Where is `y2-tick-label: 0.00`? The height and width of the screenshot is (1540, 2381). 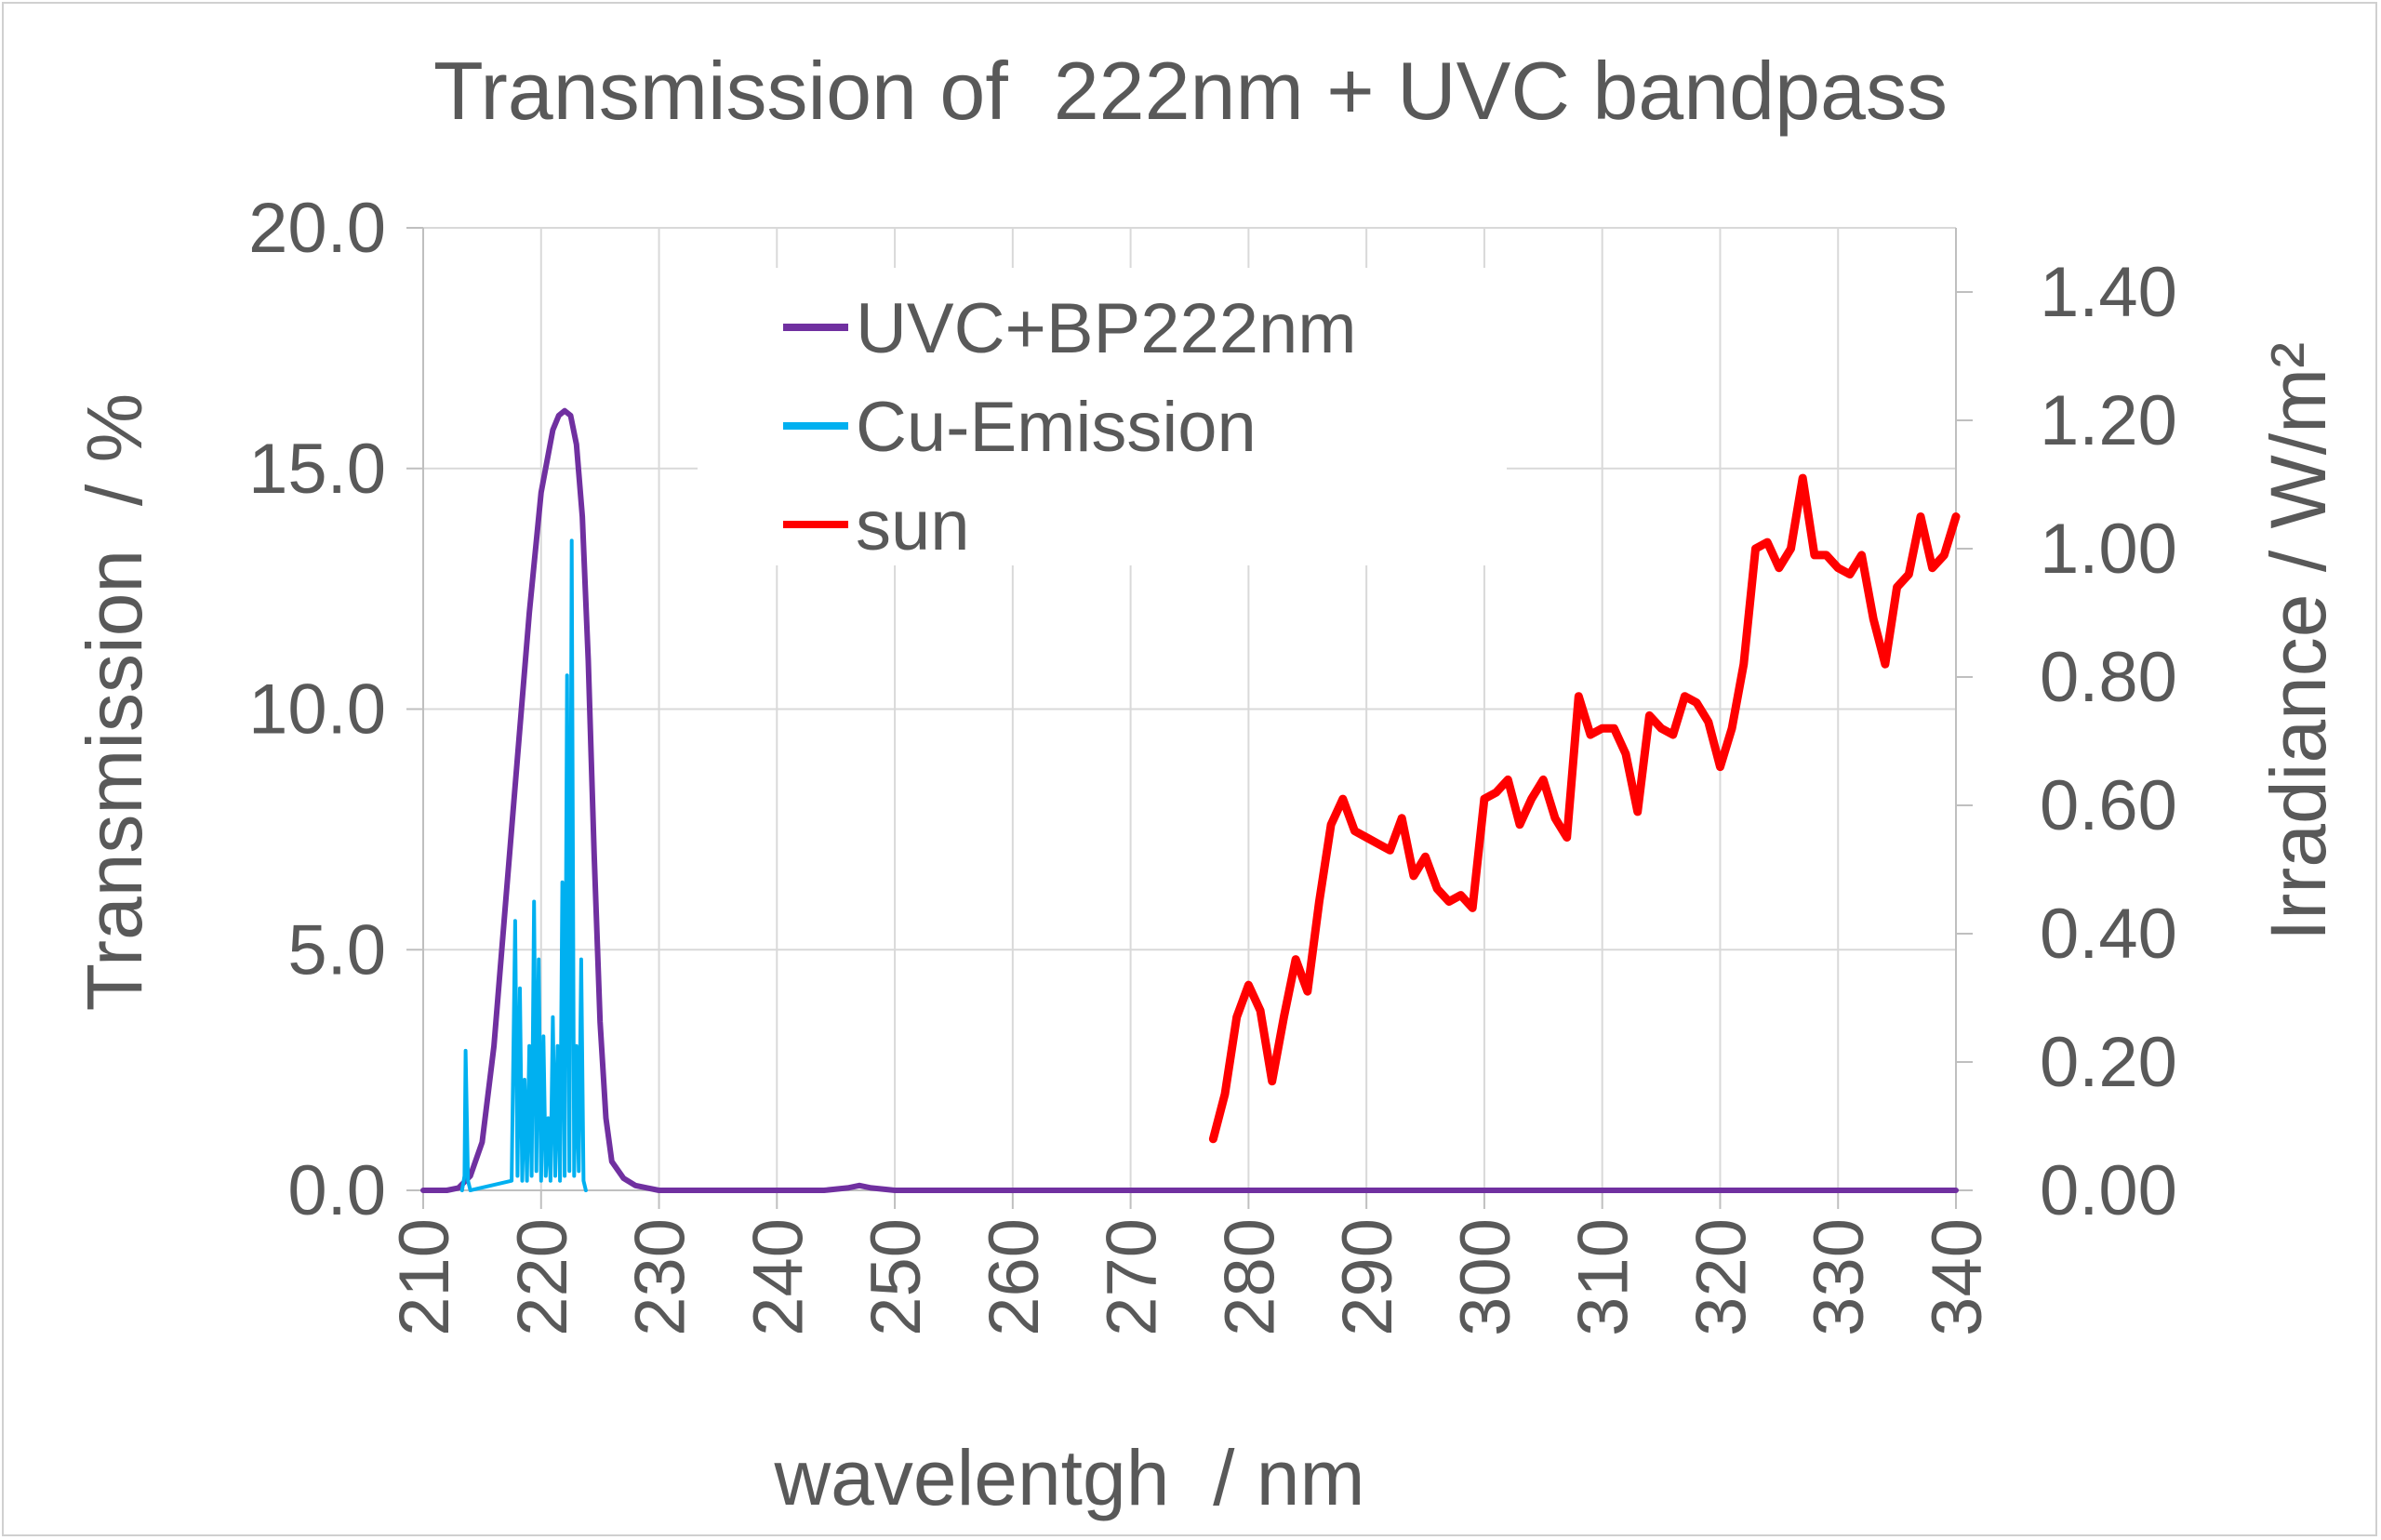 y2-tick-label: 0.00 is located at coordinates (2108, 1190).